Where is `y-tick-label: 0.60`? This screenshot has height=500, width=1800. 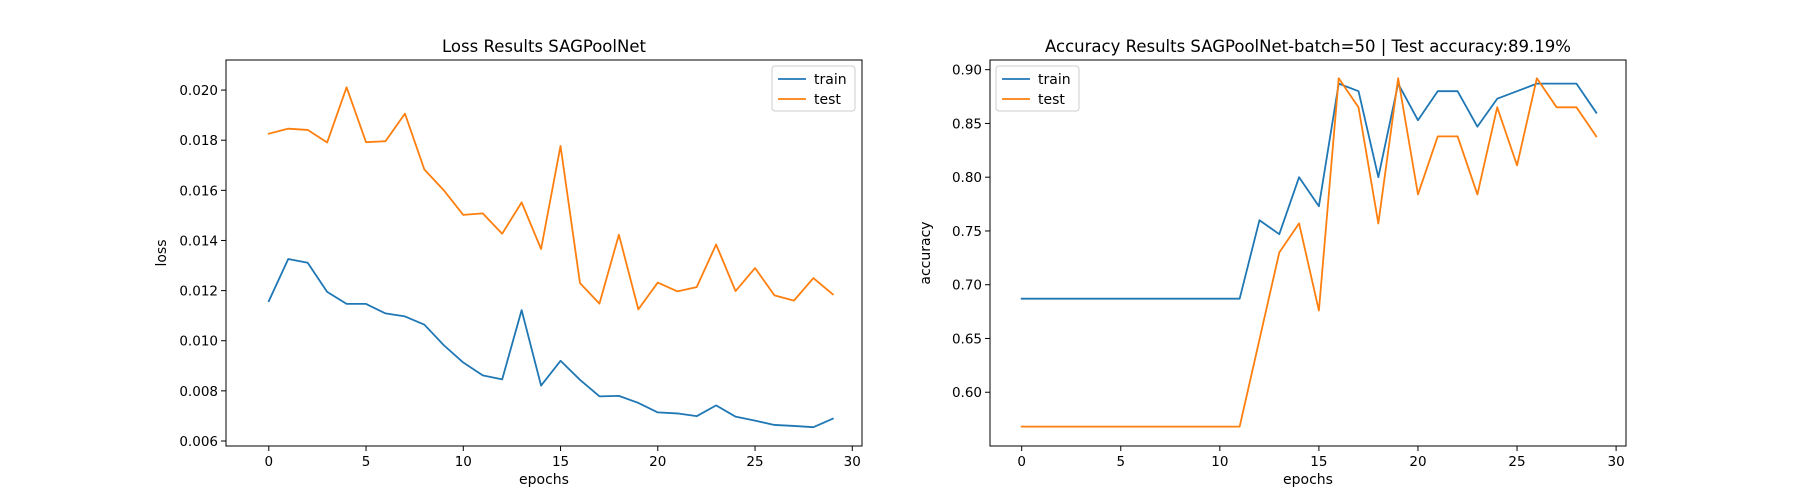
y-tick-label: 0.60 is located at coordinates (967, 393).